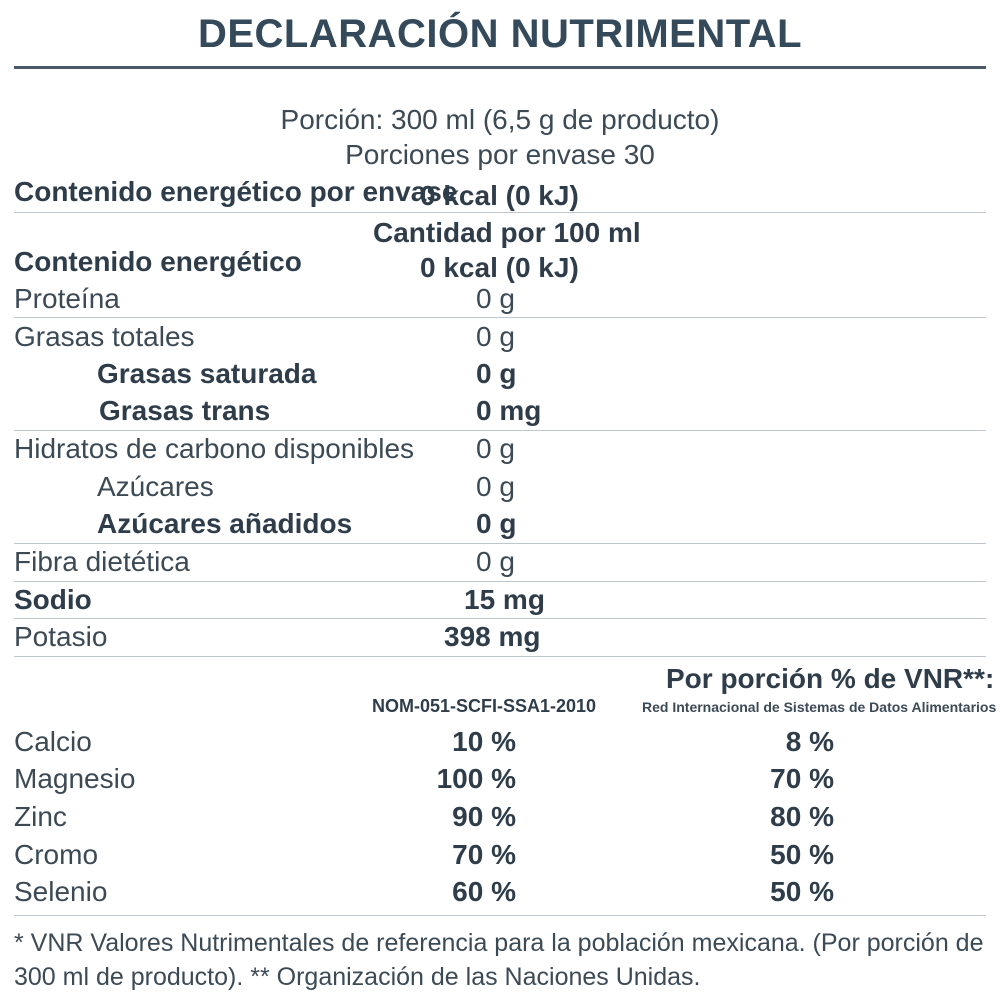 The image size is (1000, 1000). Describe the element at coordinates (102, 561) in the screenshot. I see `nutrient-label: Fibra dietética` at that location.